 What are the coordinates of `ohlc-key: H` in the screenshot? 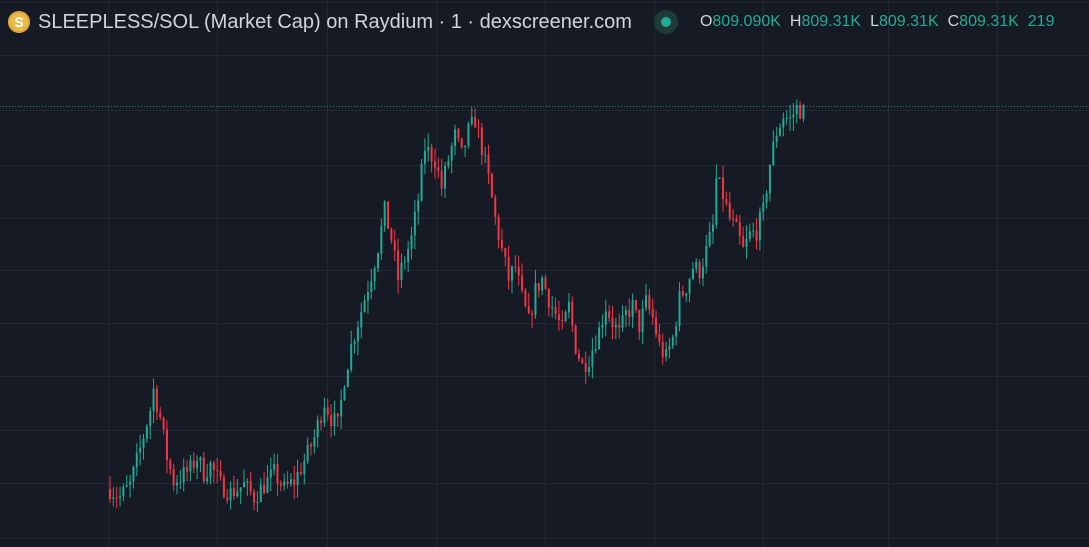 It's located at (795, 21).